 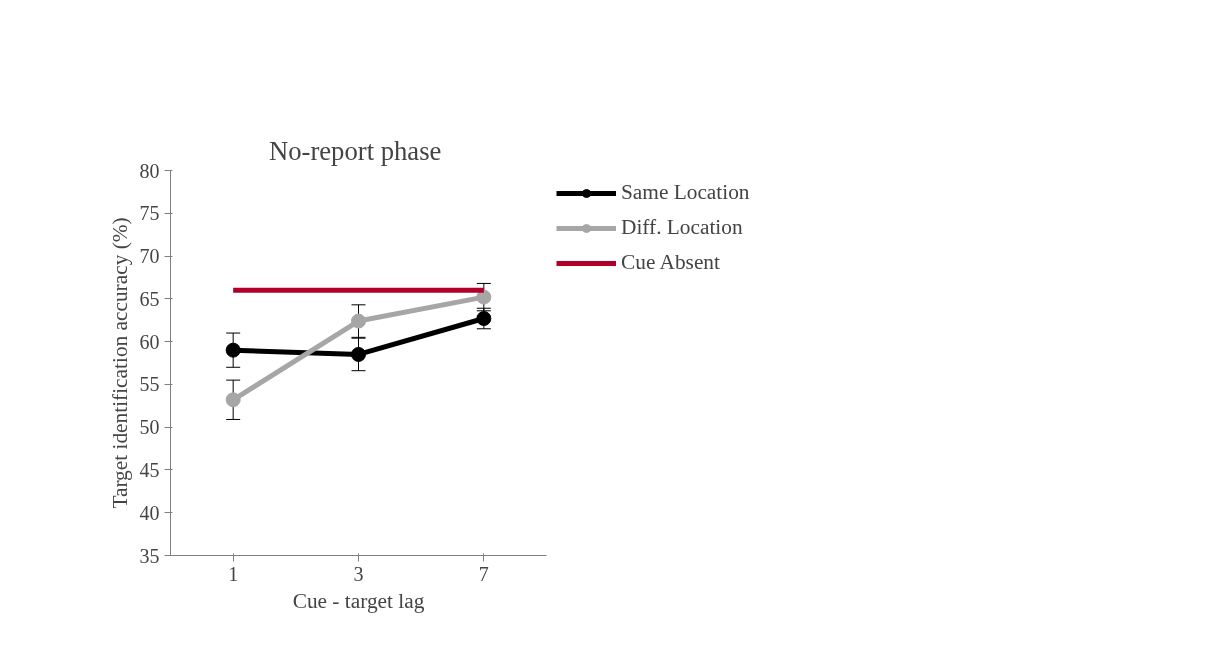 What do you see at coordinates (233, 573) in the screenshot?
I see `x-tick-label: 1` at bounding box center [233, 573].